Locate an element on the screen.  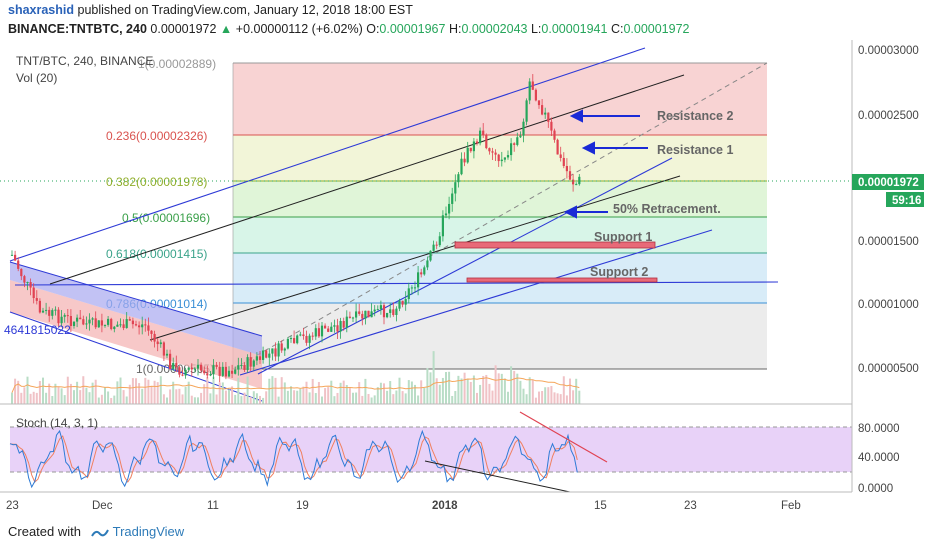
support-1-zone is located at coordinates (555, 245).